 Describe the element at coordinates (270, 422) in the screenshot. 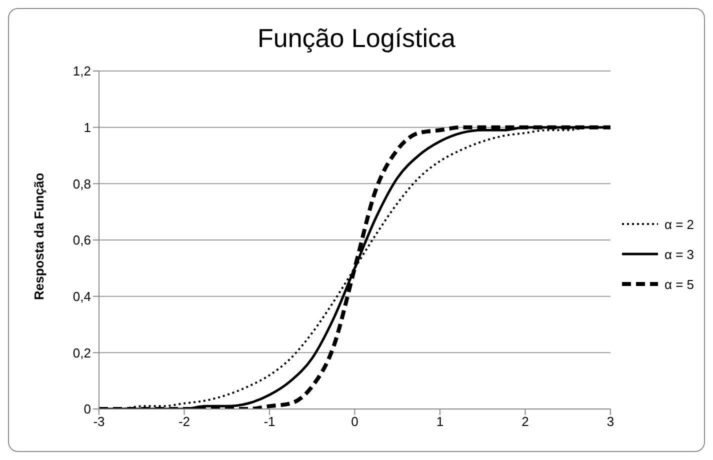

I see `x-tick-label: -1` at that location.